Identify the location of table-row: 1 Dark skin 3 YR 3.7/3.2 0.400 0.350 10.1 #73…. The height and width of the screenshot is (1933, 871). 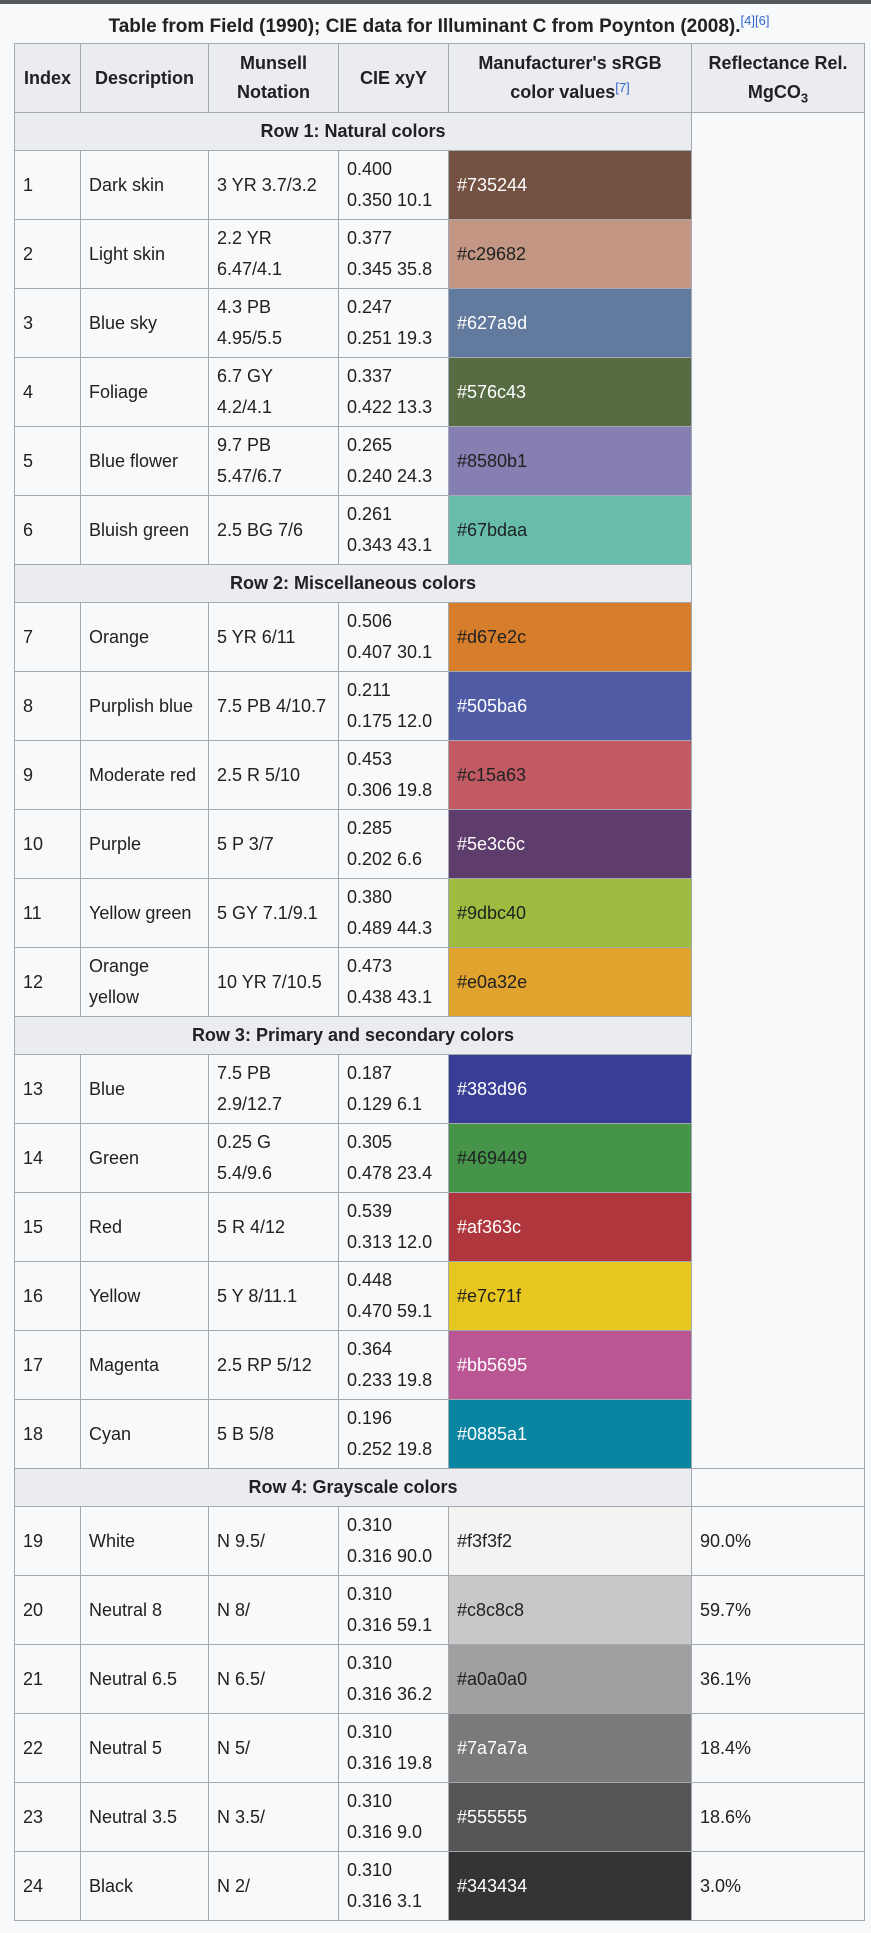
(439, 185).